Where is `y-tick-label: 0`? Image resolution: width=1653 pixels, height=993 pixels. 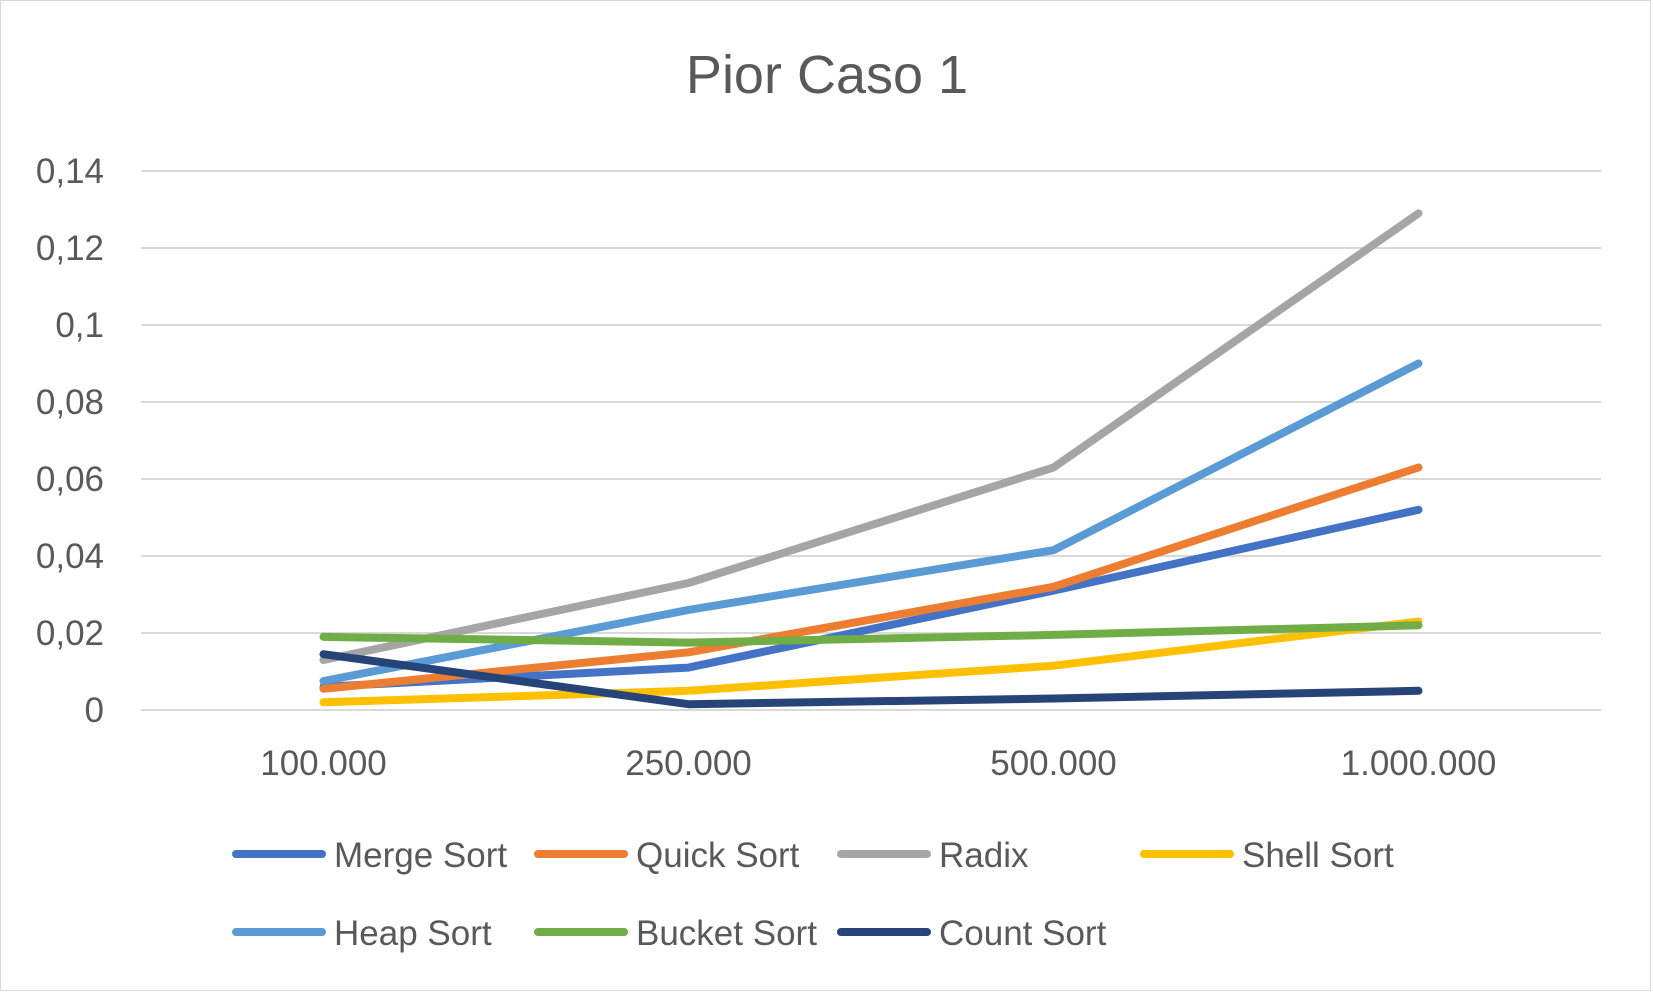 y-tick-label: 0 is located at coordinates (94, 710).